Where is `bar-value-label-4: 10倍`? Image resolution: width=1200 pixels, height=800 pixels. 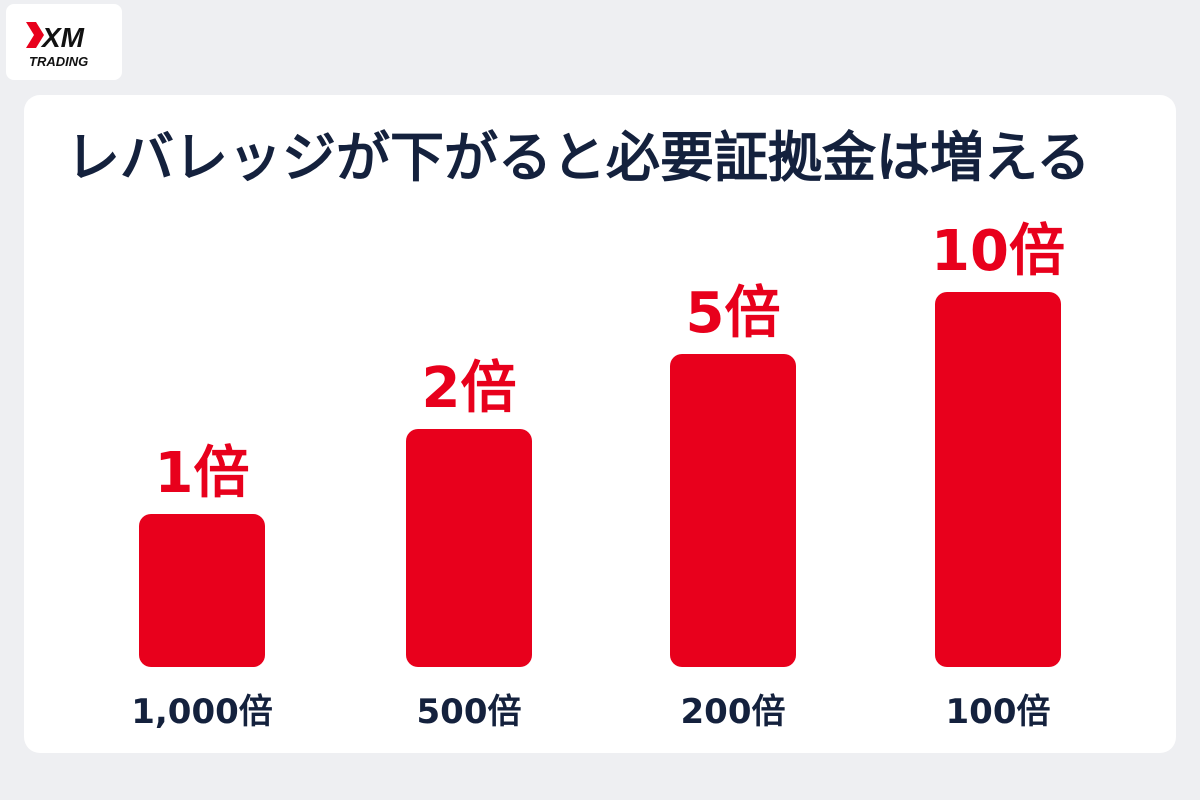 bar-value-label-4: 10倍 is located at coordinates (998, 251).